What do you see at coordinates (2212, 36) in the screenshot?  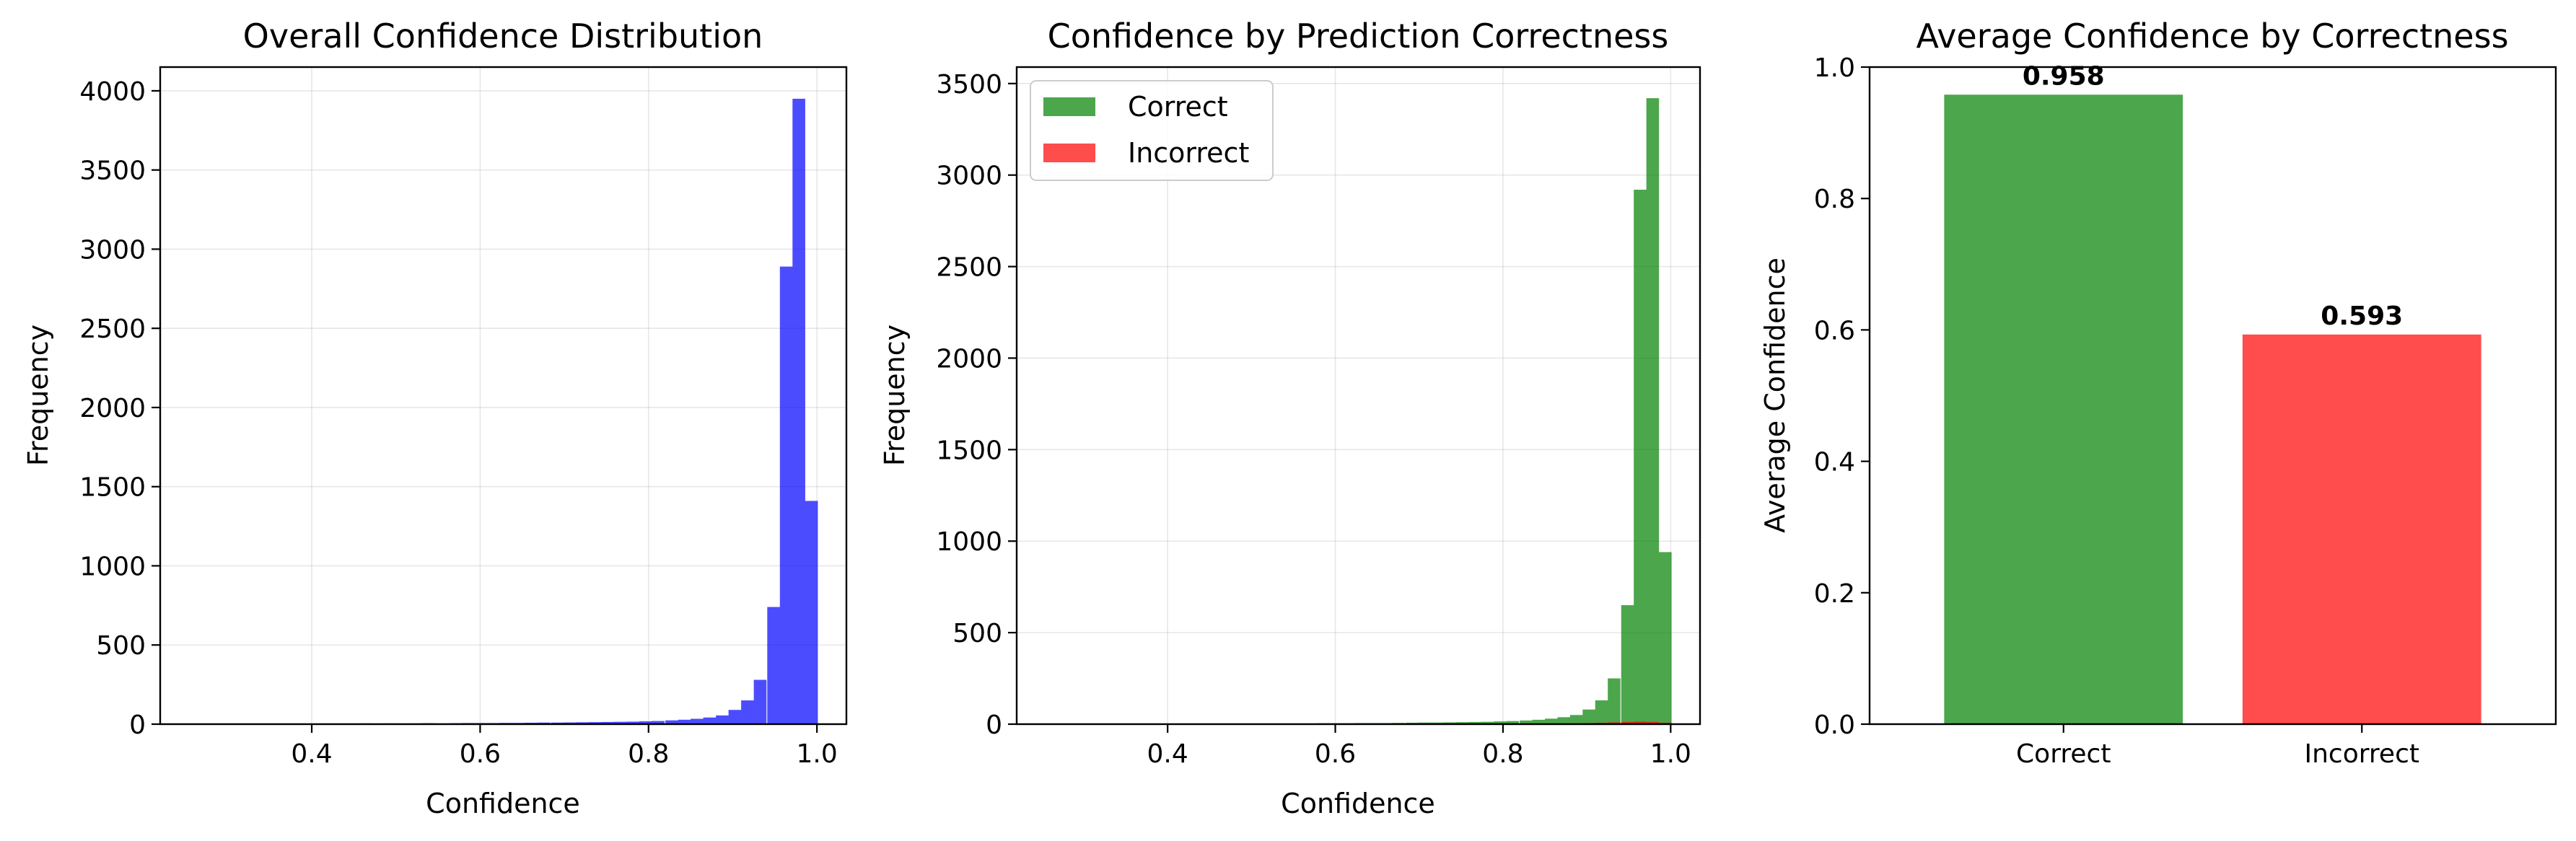 I see `panel3-title: Average Confidence by Correctness` at bounding box center [2212, 36].